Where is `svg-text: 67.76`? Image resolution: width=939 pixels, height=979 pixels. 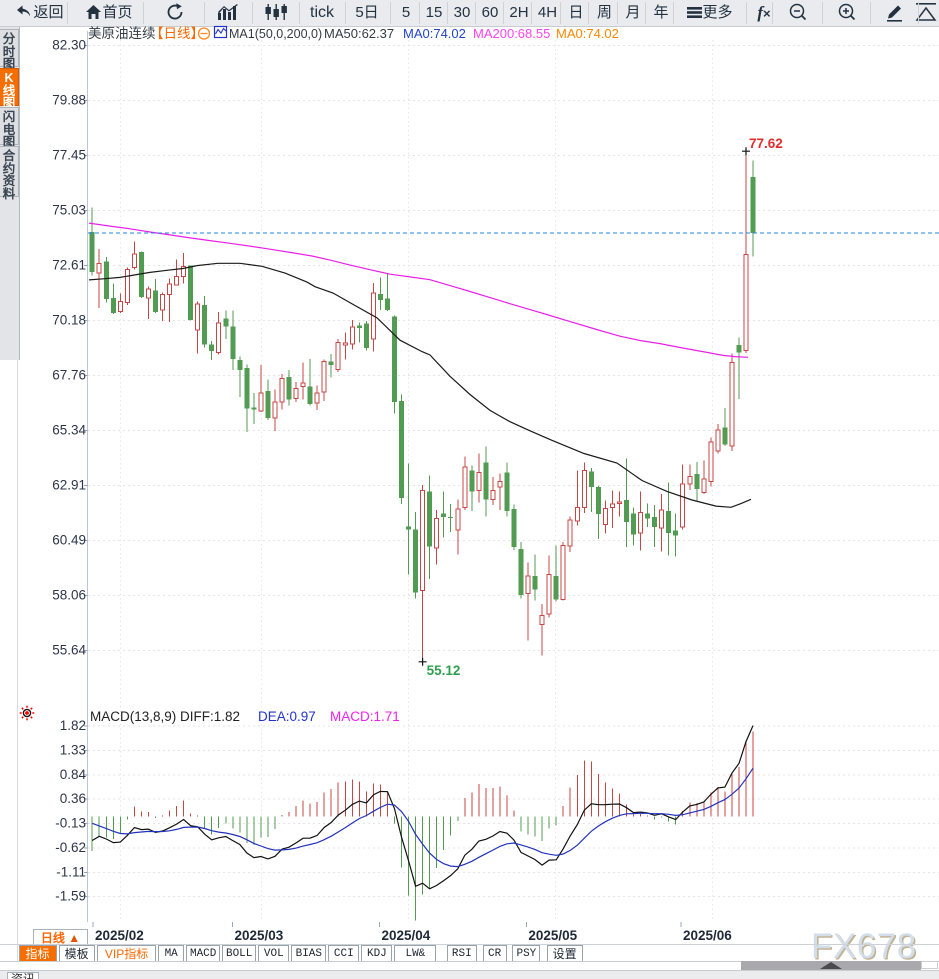
svg-text: 67.76 is located at coordinates (69, 375).